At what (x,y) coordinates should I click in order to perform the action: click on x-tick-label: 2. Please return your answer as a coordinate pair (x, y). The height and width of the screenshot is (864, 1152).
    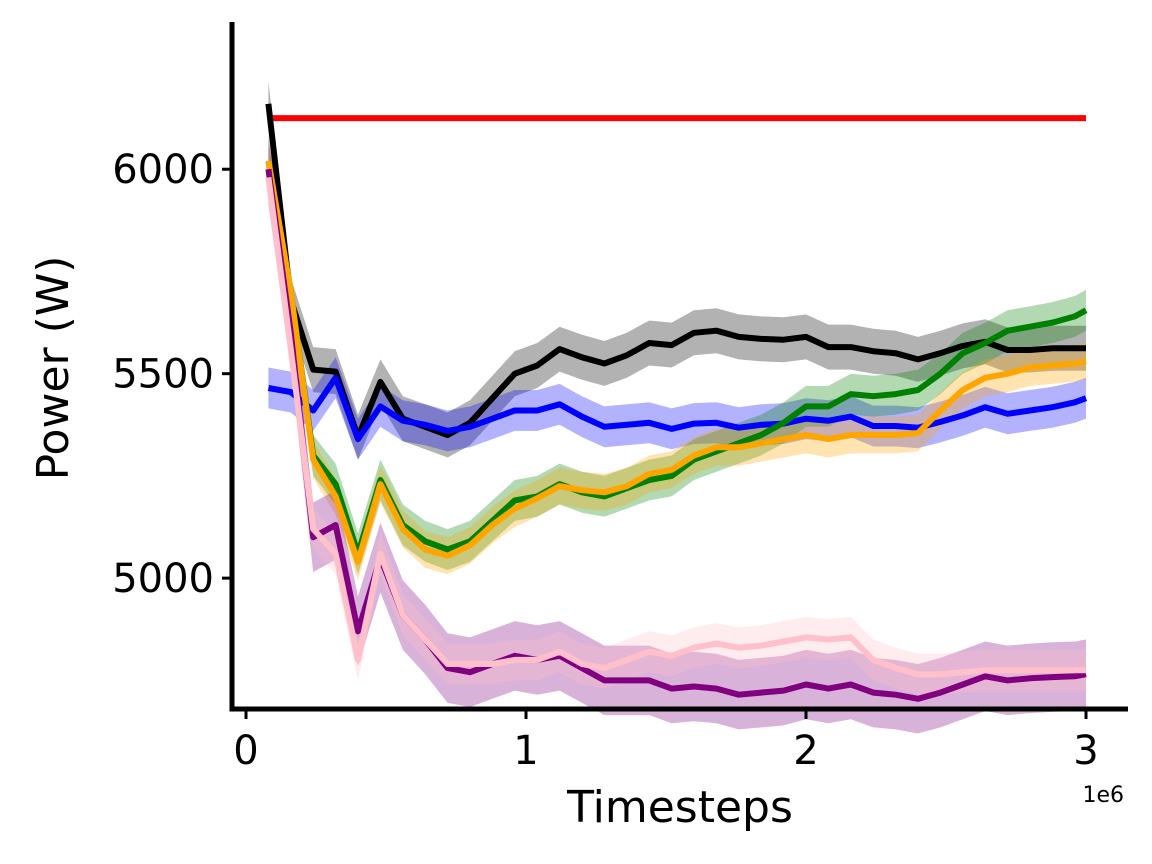
    Looking at the image, I should click on (805, 751).